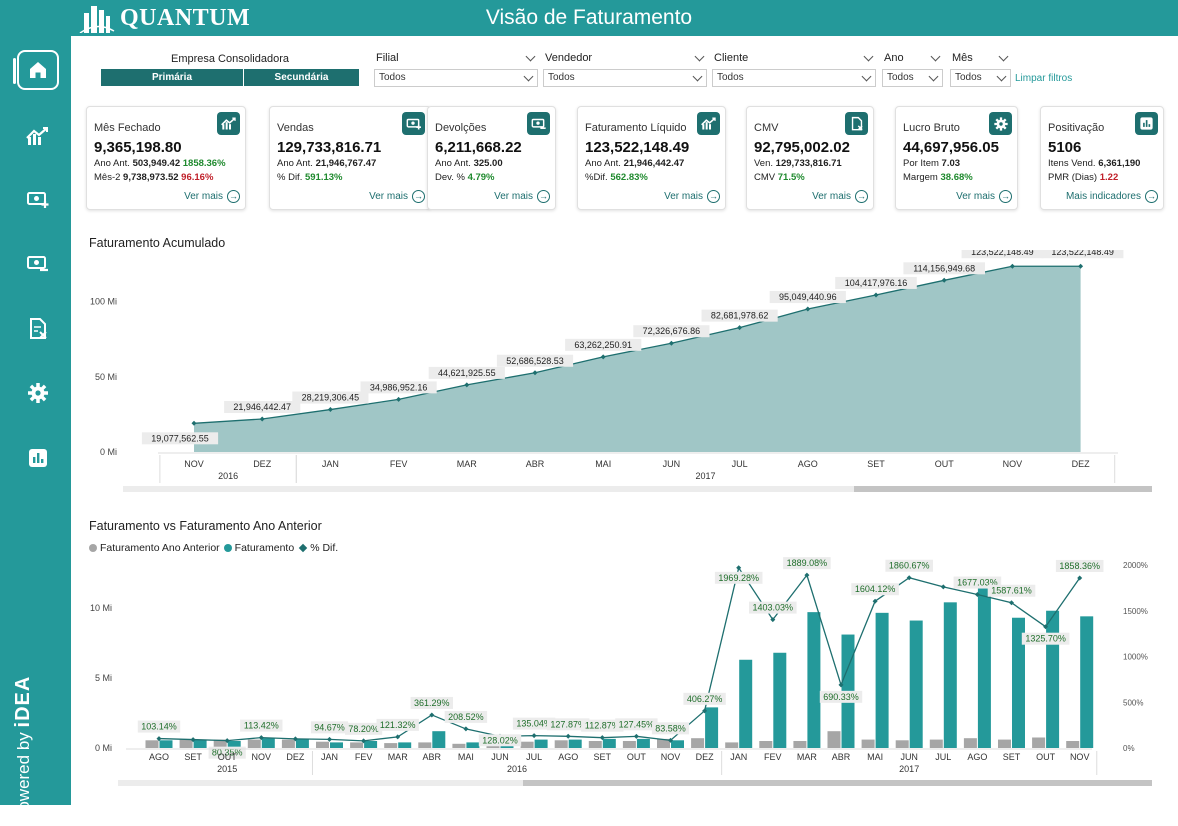 This screenshot has height=826, width=1178. I want to click on sidebar-item-faturamento, so click(38, 136).